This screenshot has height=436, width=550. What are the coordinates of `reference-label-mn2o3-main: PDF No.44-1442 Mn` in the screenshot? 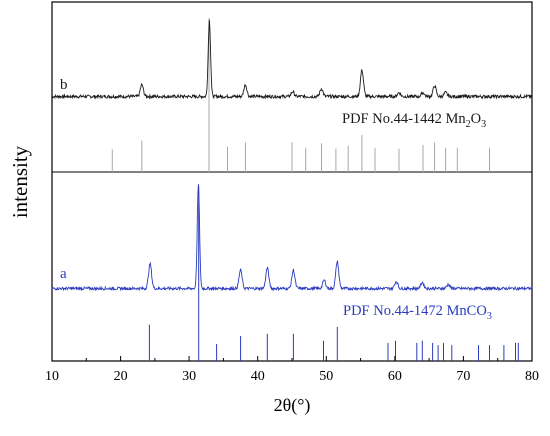 It's located at (404, 119).